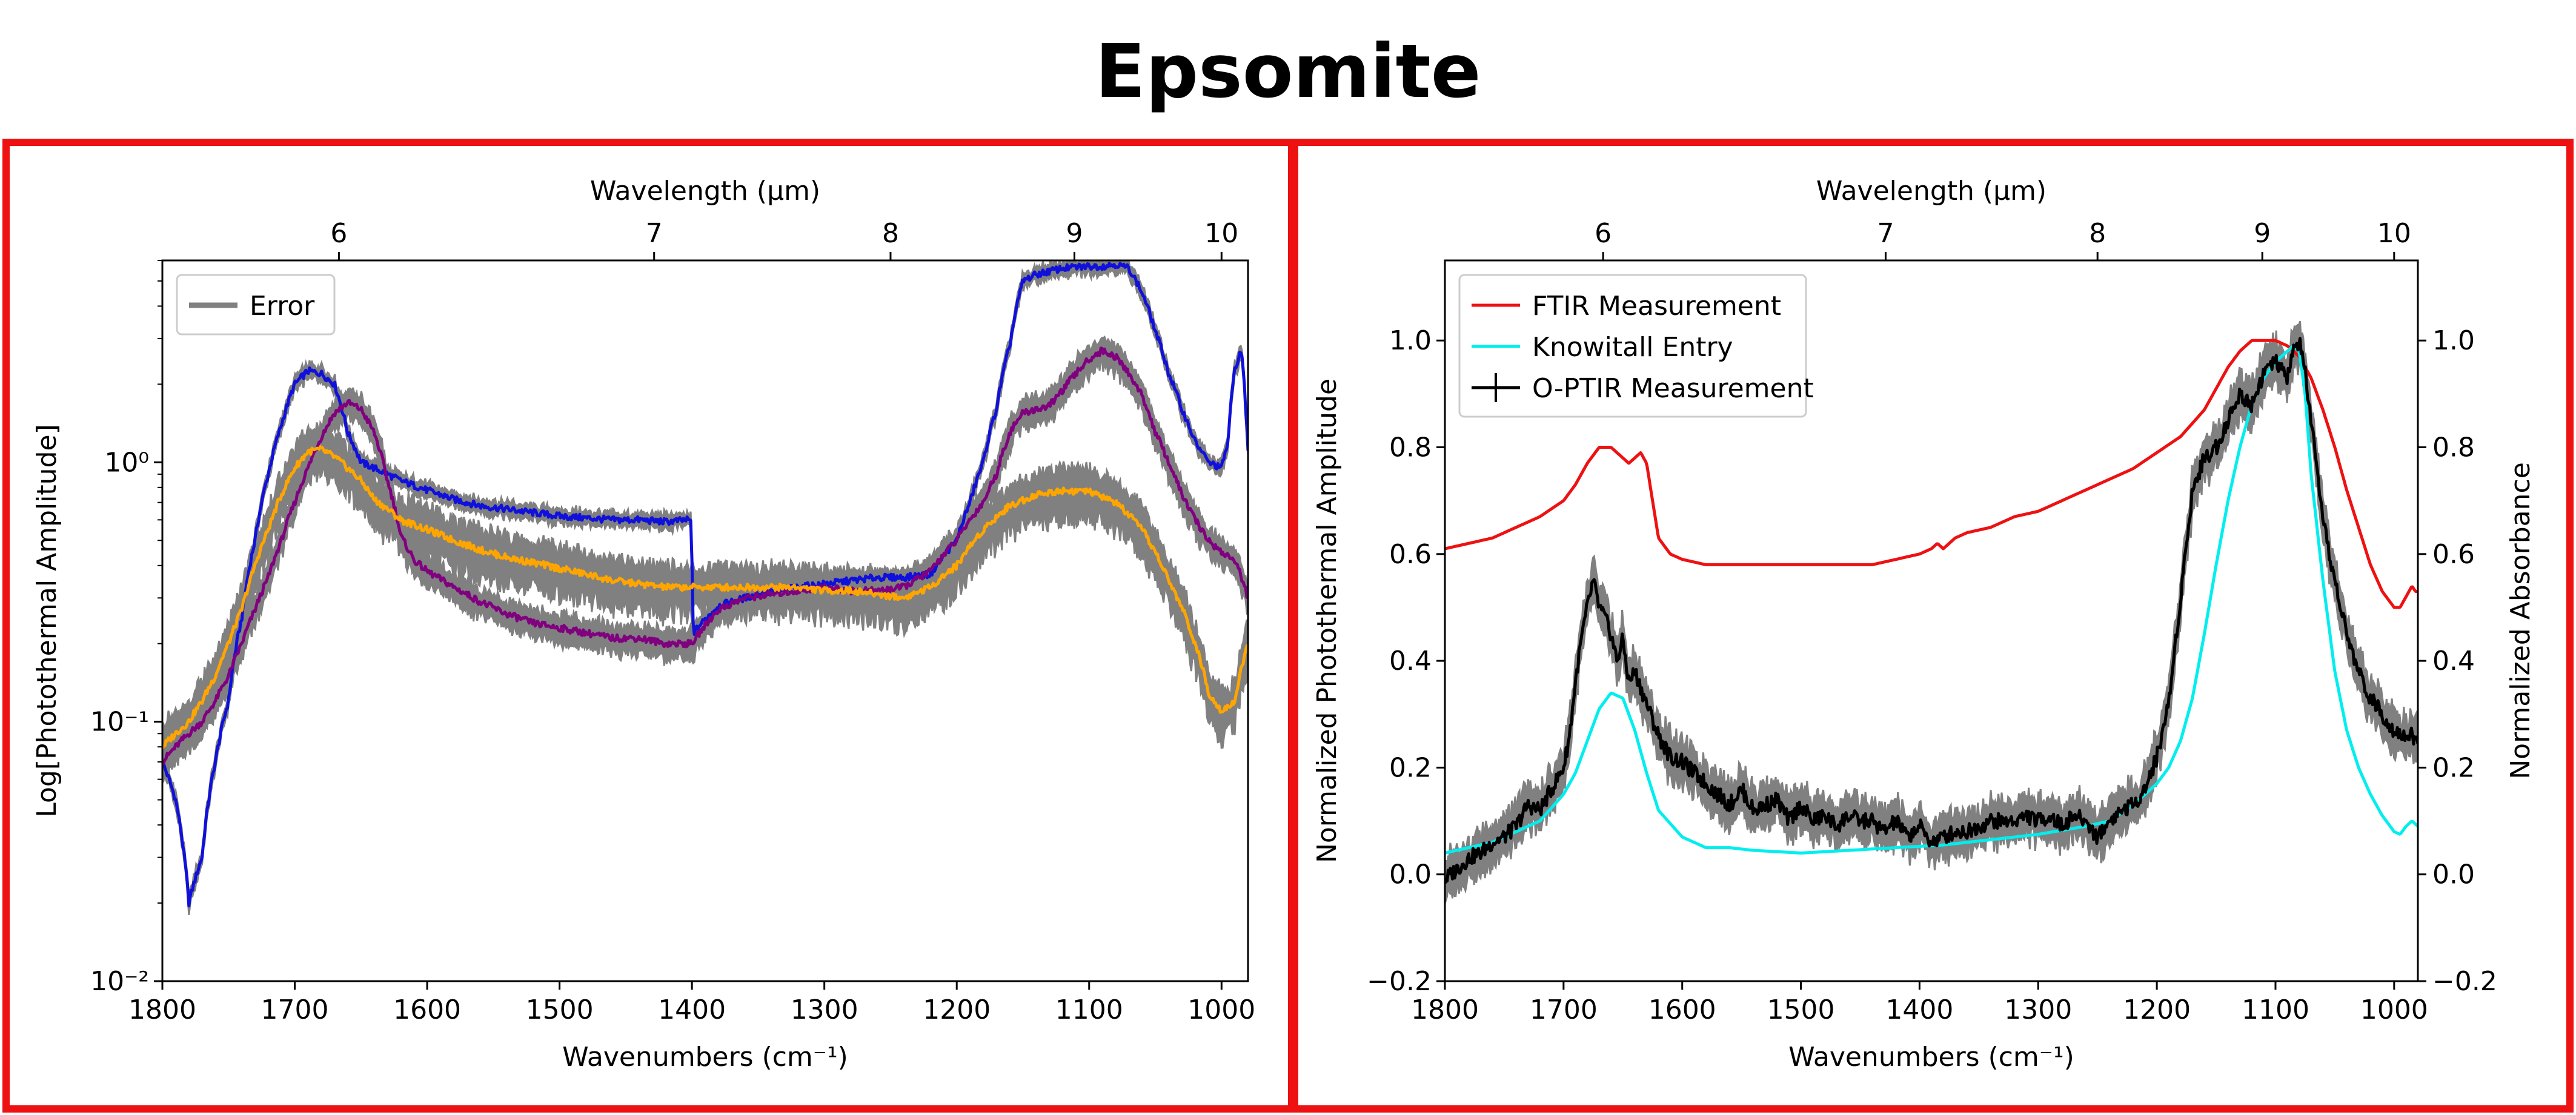  I want to click on right-x-tick-label: 1700, so click(1564, 1009).